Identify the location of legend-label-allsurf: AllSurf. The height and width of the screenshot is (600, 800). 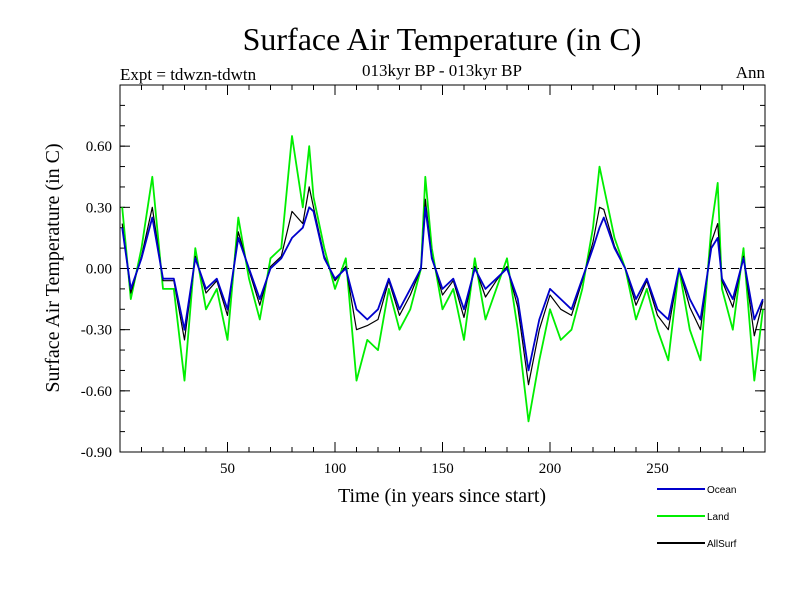
(722, 544).